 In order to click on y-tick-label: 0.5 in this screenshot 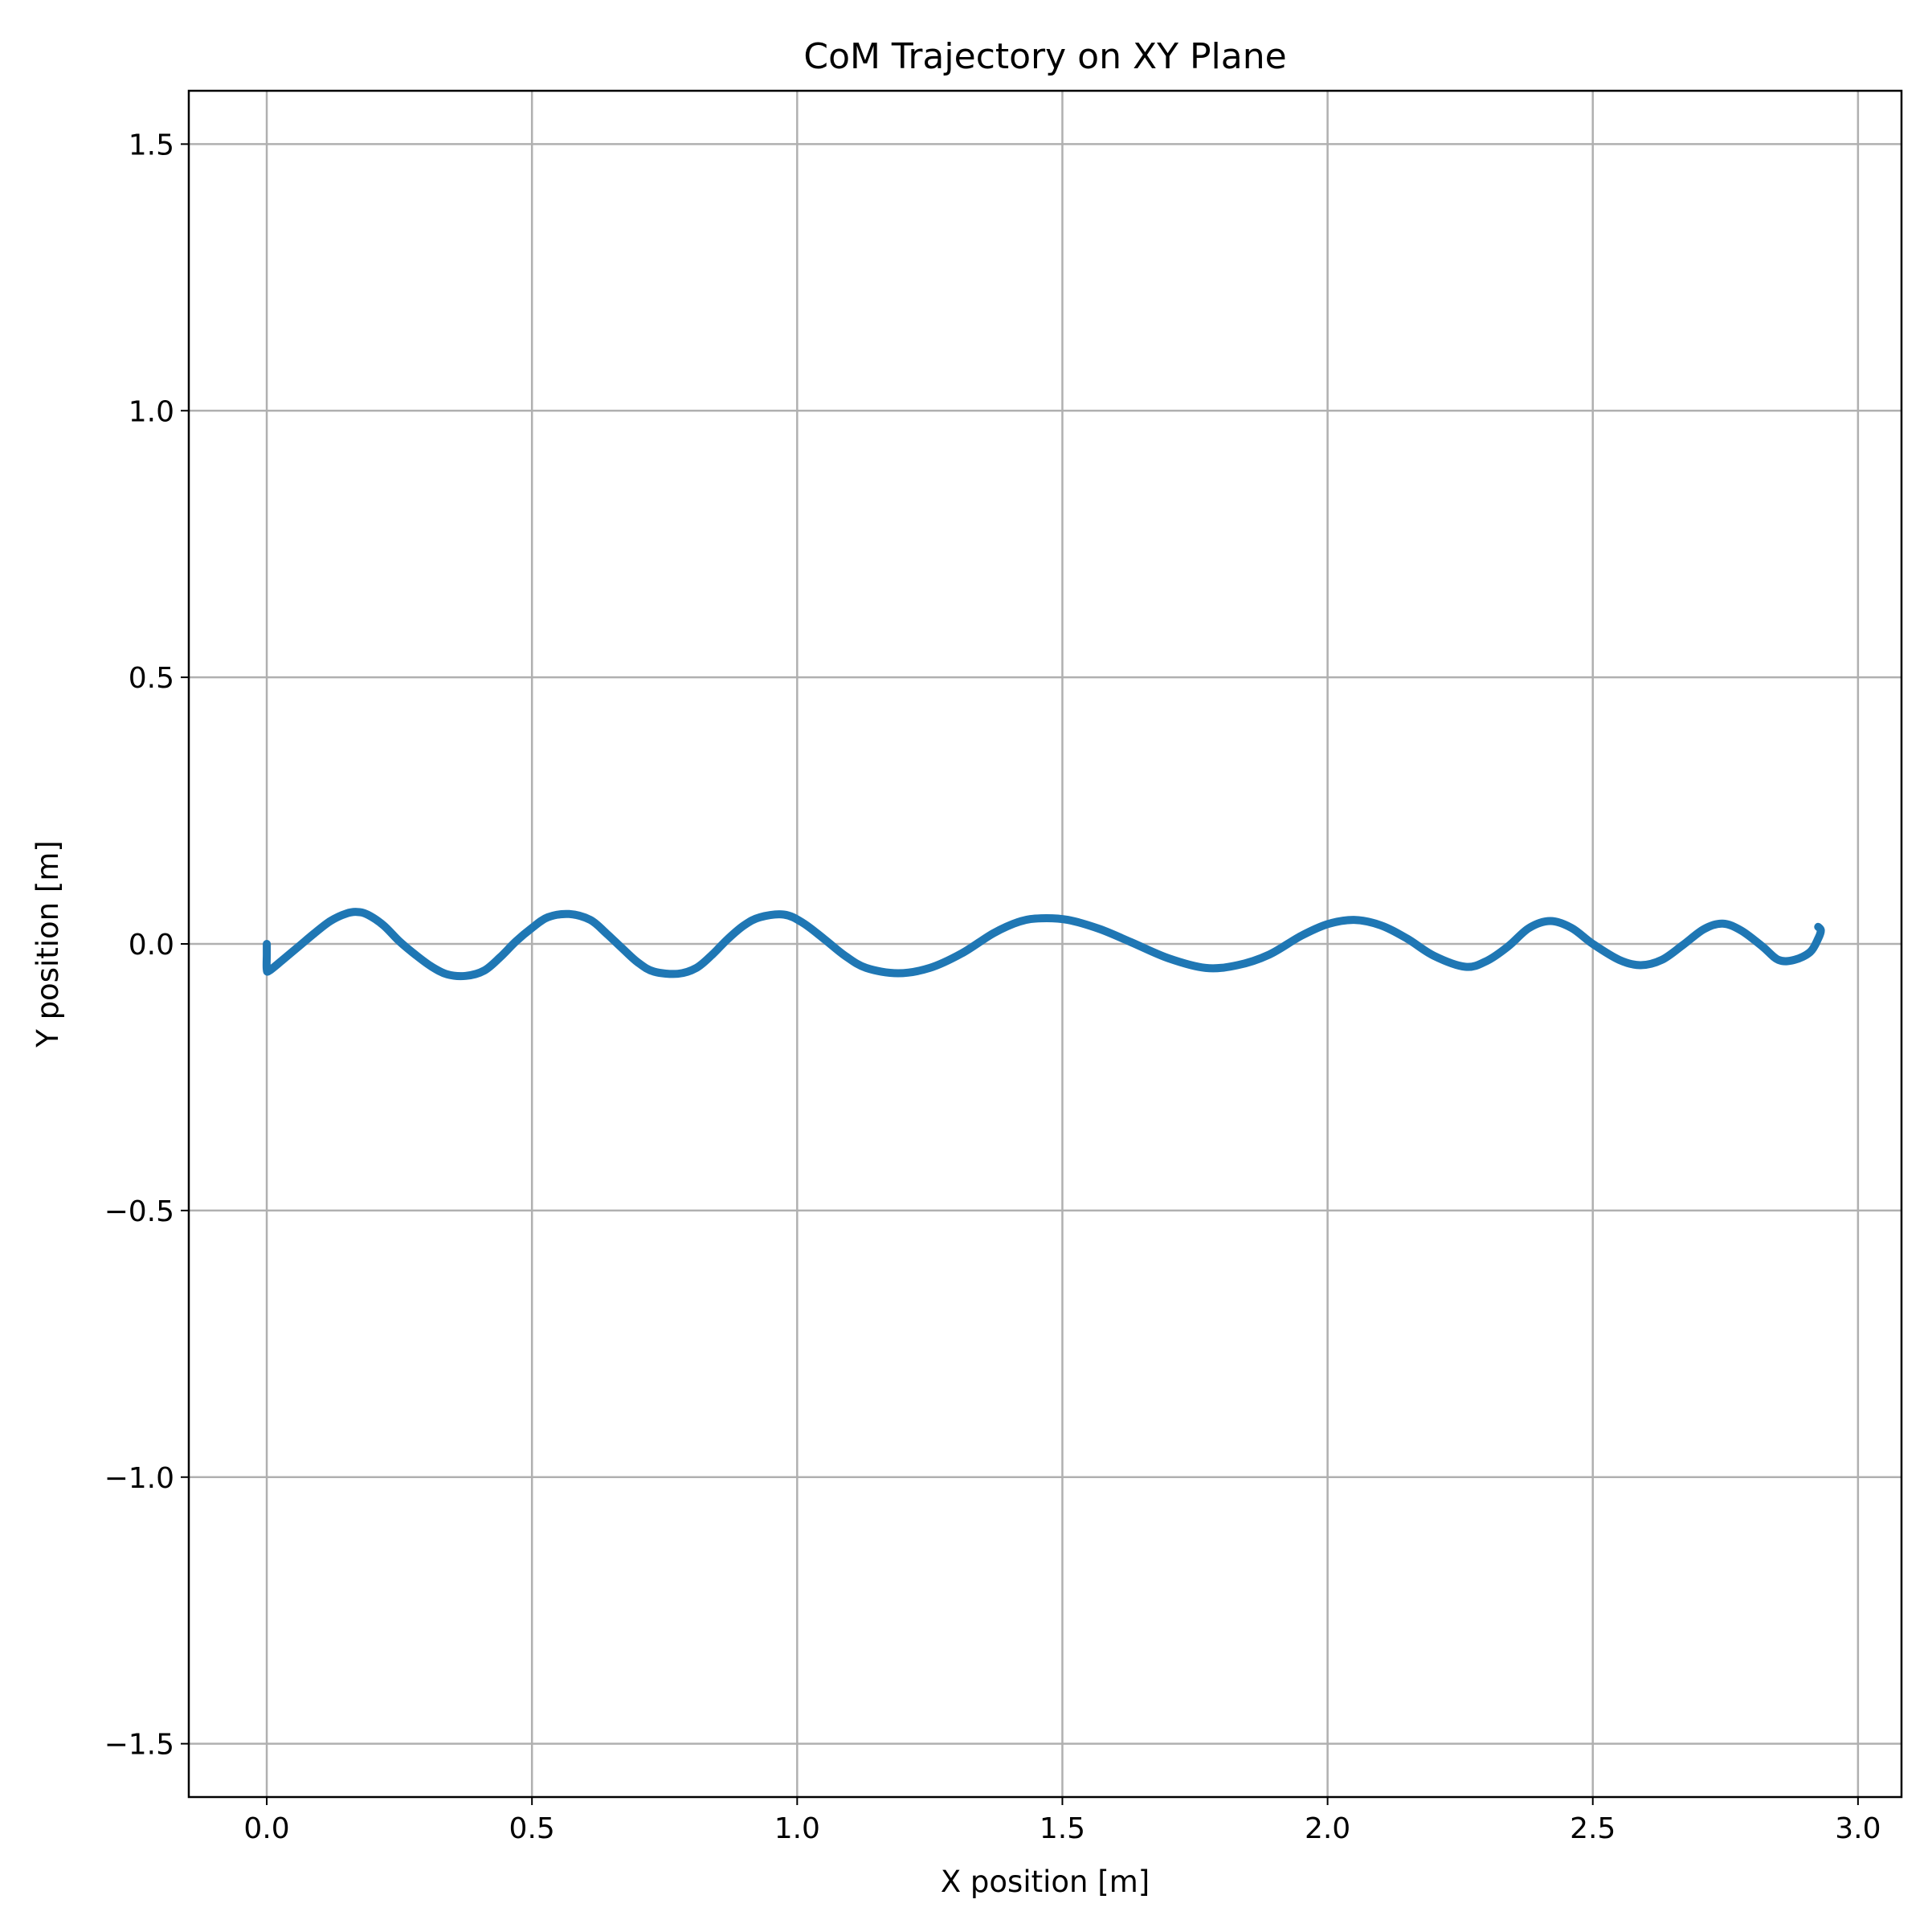, I will do `click(151, 679)`.